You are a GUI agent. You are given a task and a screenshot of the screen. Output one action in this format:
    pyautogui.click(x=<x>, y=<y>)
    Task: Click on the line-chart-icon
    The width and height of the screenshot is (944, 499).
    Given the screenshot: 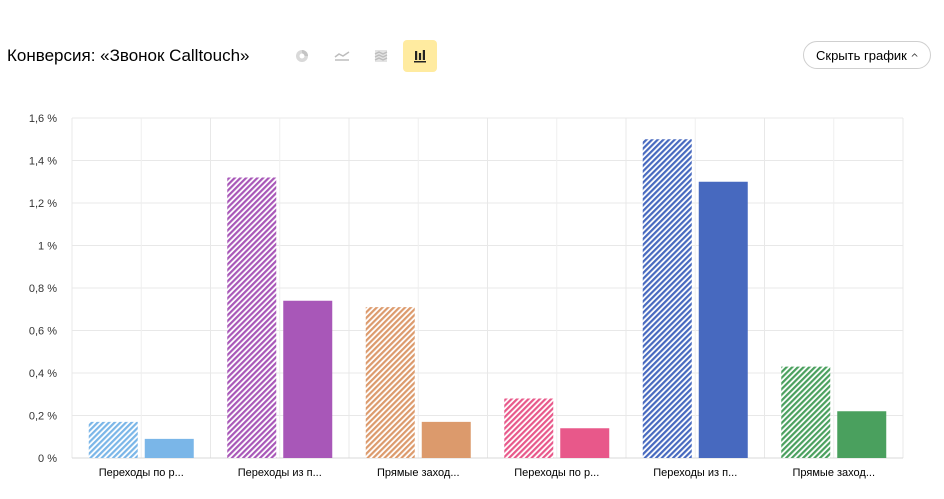 What is the action you would take?
    pyautogui.click(x=342, y=56)
    